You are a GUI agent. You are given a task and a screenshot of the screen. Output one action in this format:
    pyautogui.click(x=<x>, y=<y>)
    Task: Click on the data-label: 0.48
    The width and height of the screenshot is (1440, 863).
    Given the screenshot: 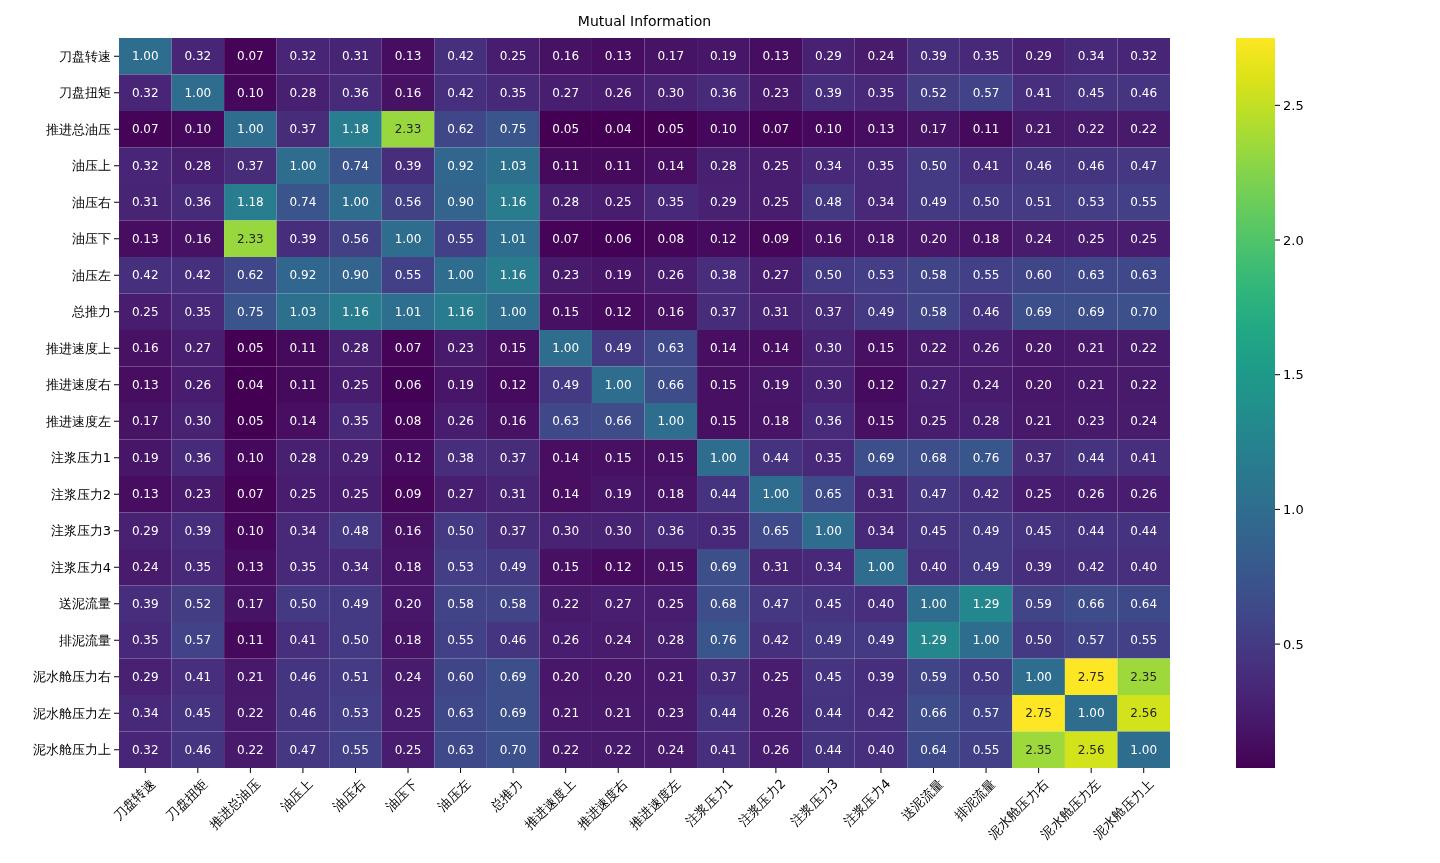 What is the action you would take?
    pyautogui.click(x=828, y=202)
    